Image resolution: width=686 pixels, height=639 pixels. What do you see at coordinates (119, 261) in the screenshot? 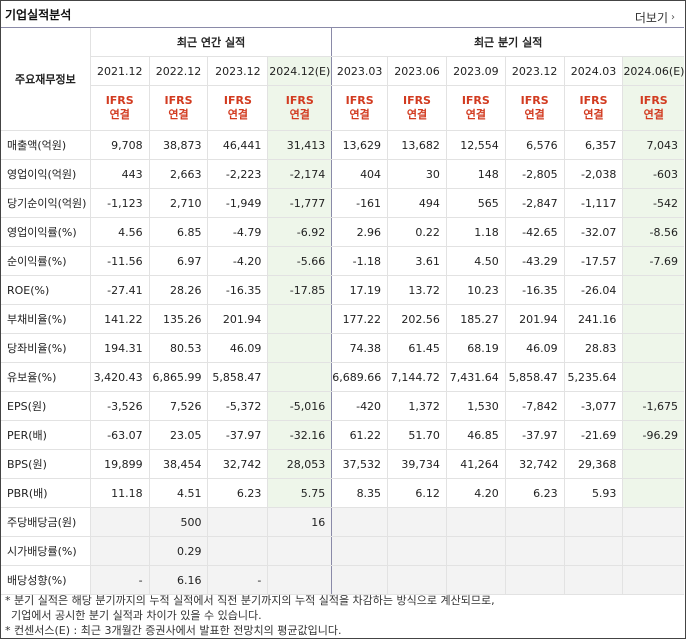
I see `table-cell: -11.56` at bounding box center [119, 261].